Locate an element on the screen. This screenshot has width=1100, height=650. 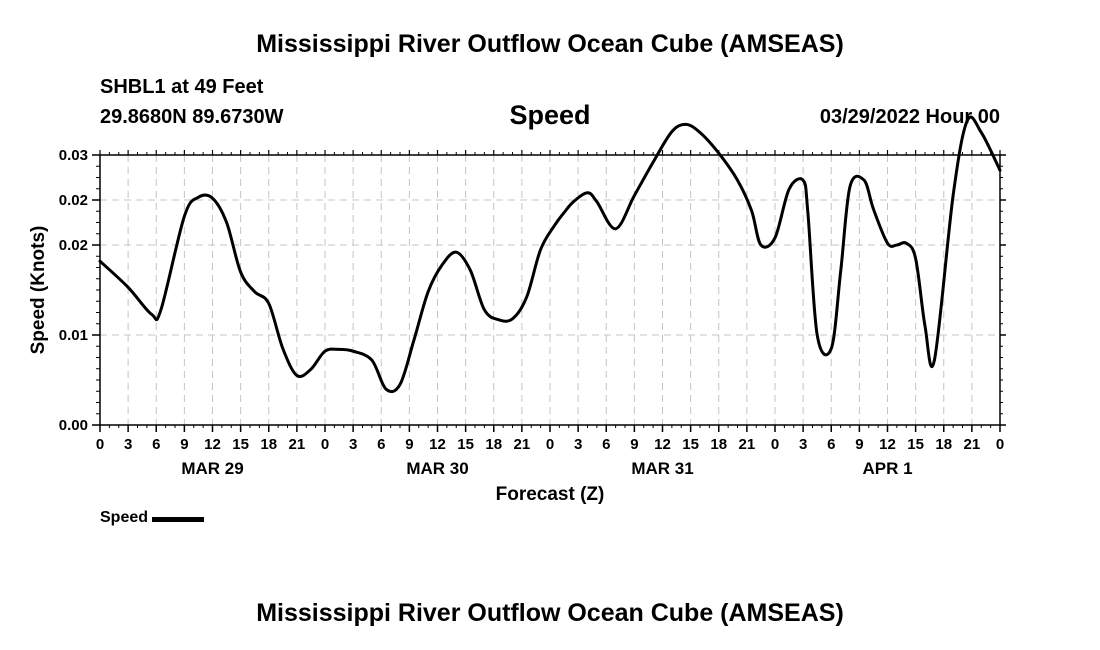
y-axis-title: Speed (Knots) is located at coordinates (38, 290).